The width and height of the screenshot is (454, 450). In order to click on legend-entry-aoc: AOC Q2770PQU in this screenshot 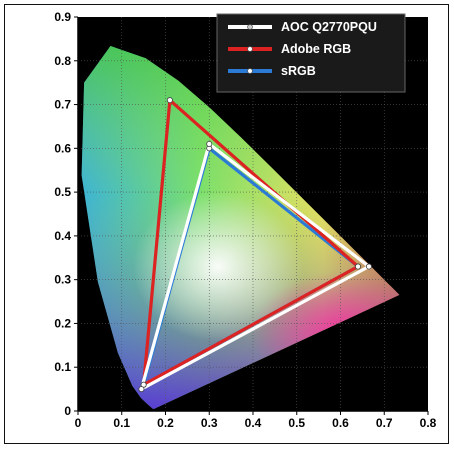, I will do `click(302, 27)`.